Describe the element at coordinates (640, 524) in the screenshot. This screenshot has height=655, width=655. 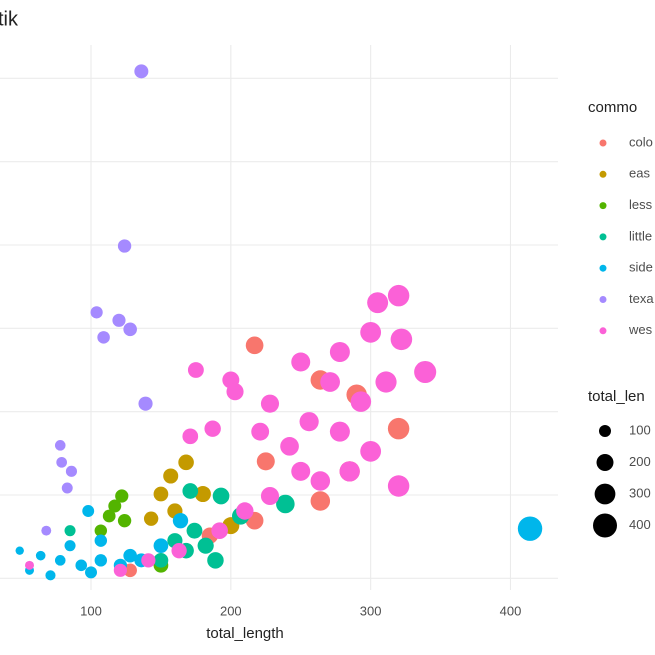
I see `size-legend-label: 400` at that location.